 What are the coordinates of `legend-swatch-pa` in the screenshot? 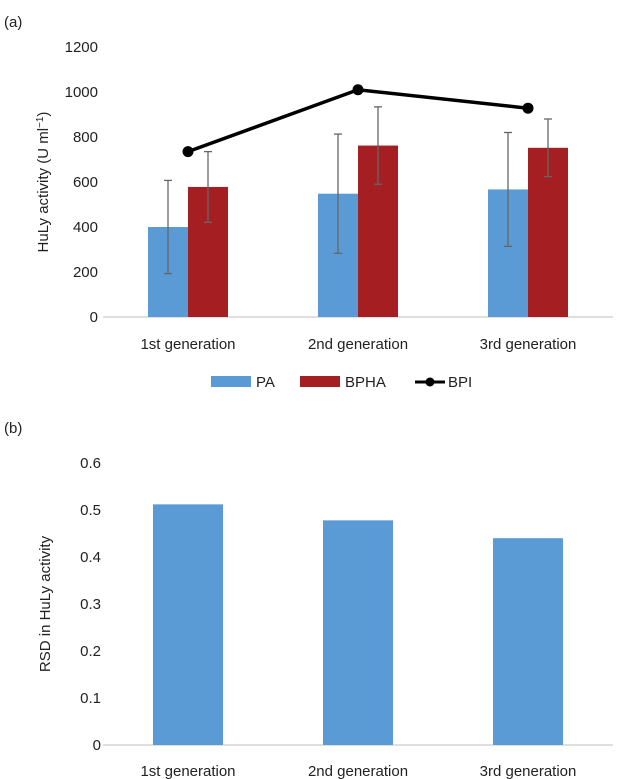 It's located at (231, 381).